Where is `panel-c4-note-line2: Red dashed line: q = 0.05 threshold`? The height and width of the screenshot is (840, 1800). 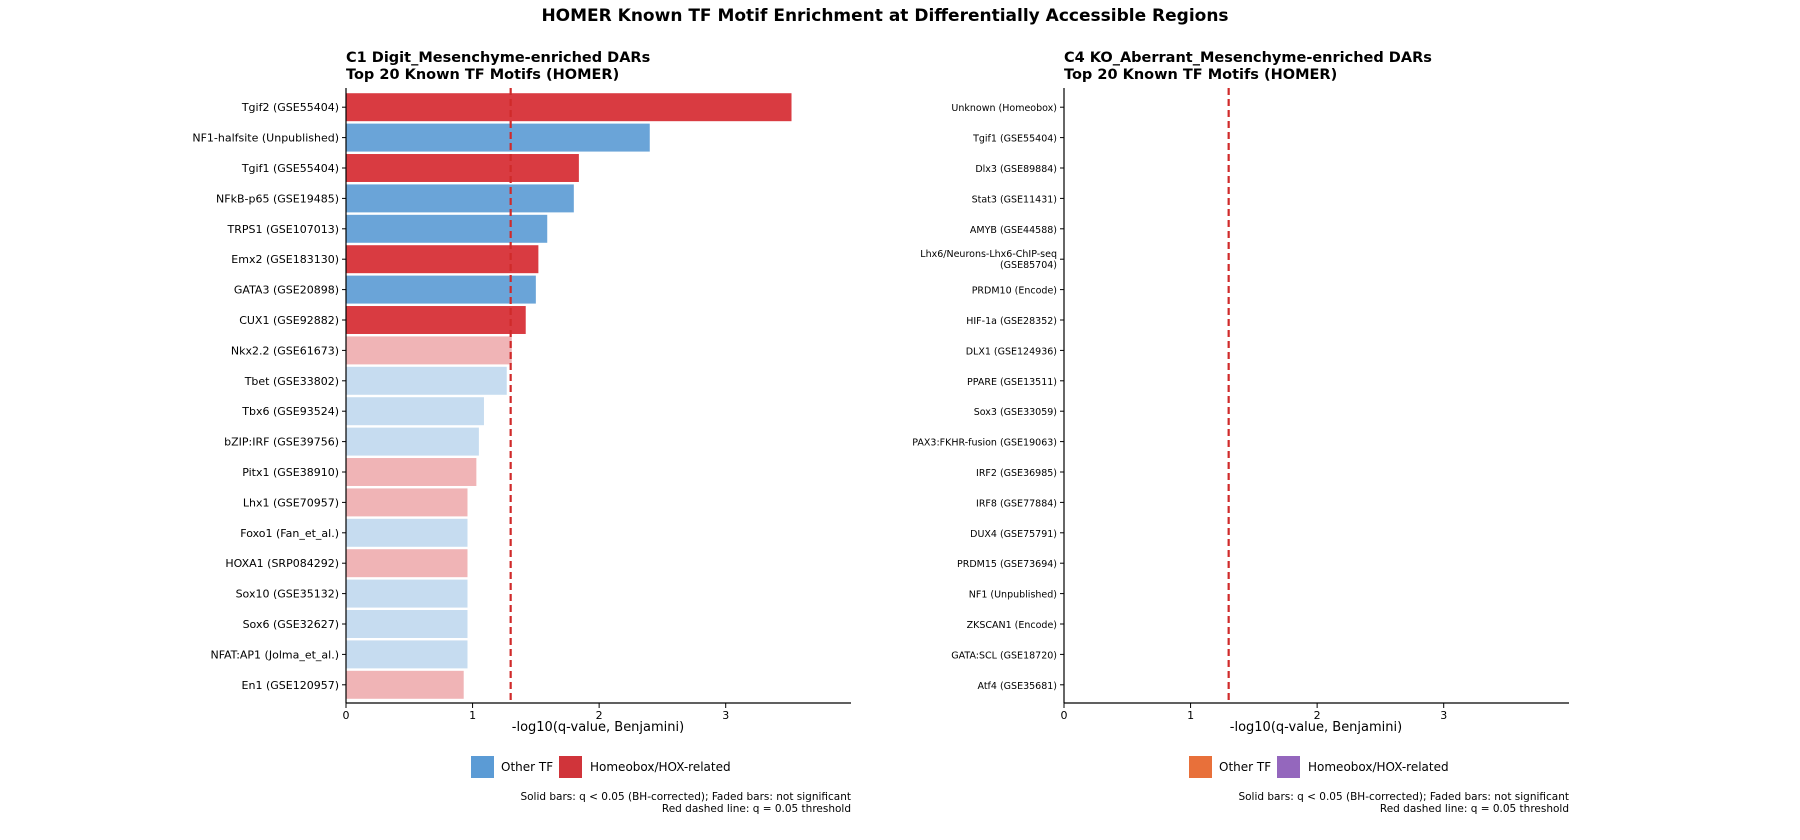 panel-c4-note-line2: Red dashed line: q = 0.05 threshold is located at coordinates (1474, 809).